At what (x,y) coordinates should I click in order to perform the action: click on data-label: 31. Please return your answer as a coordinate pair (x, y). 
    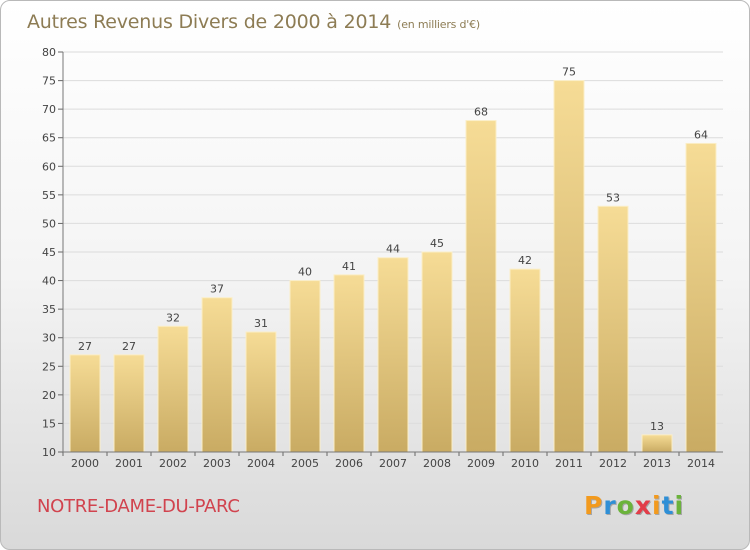
    Looking at the image, I should click on (261, 323).